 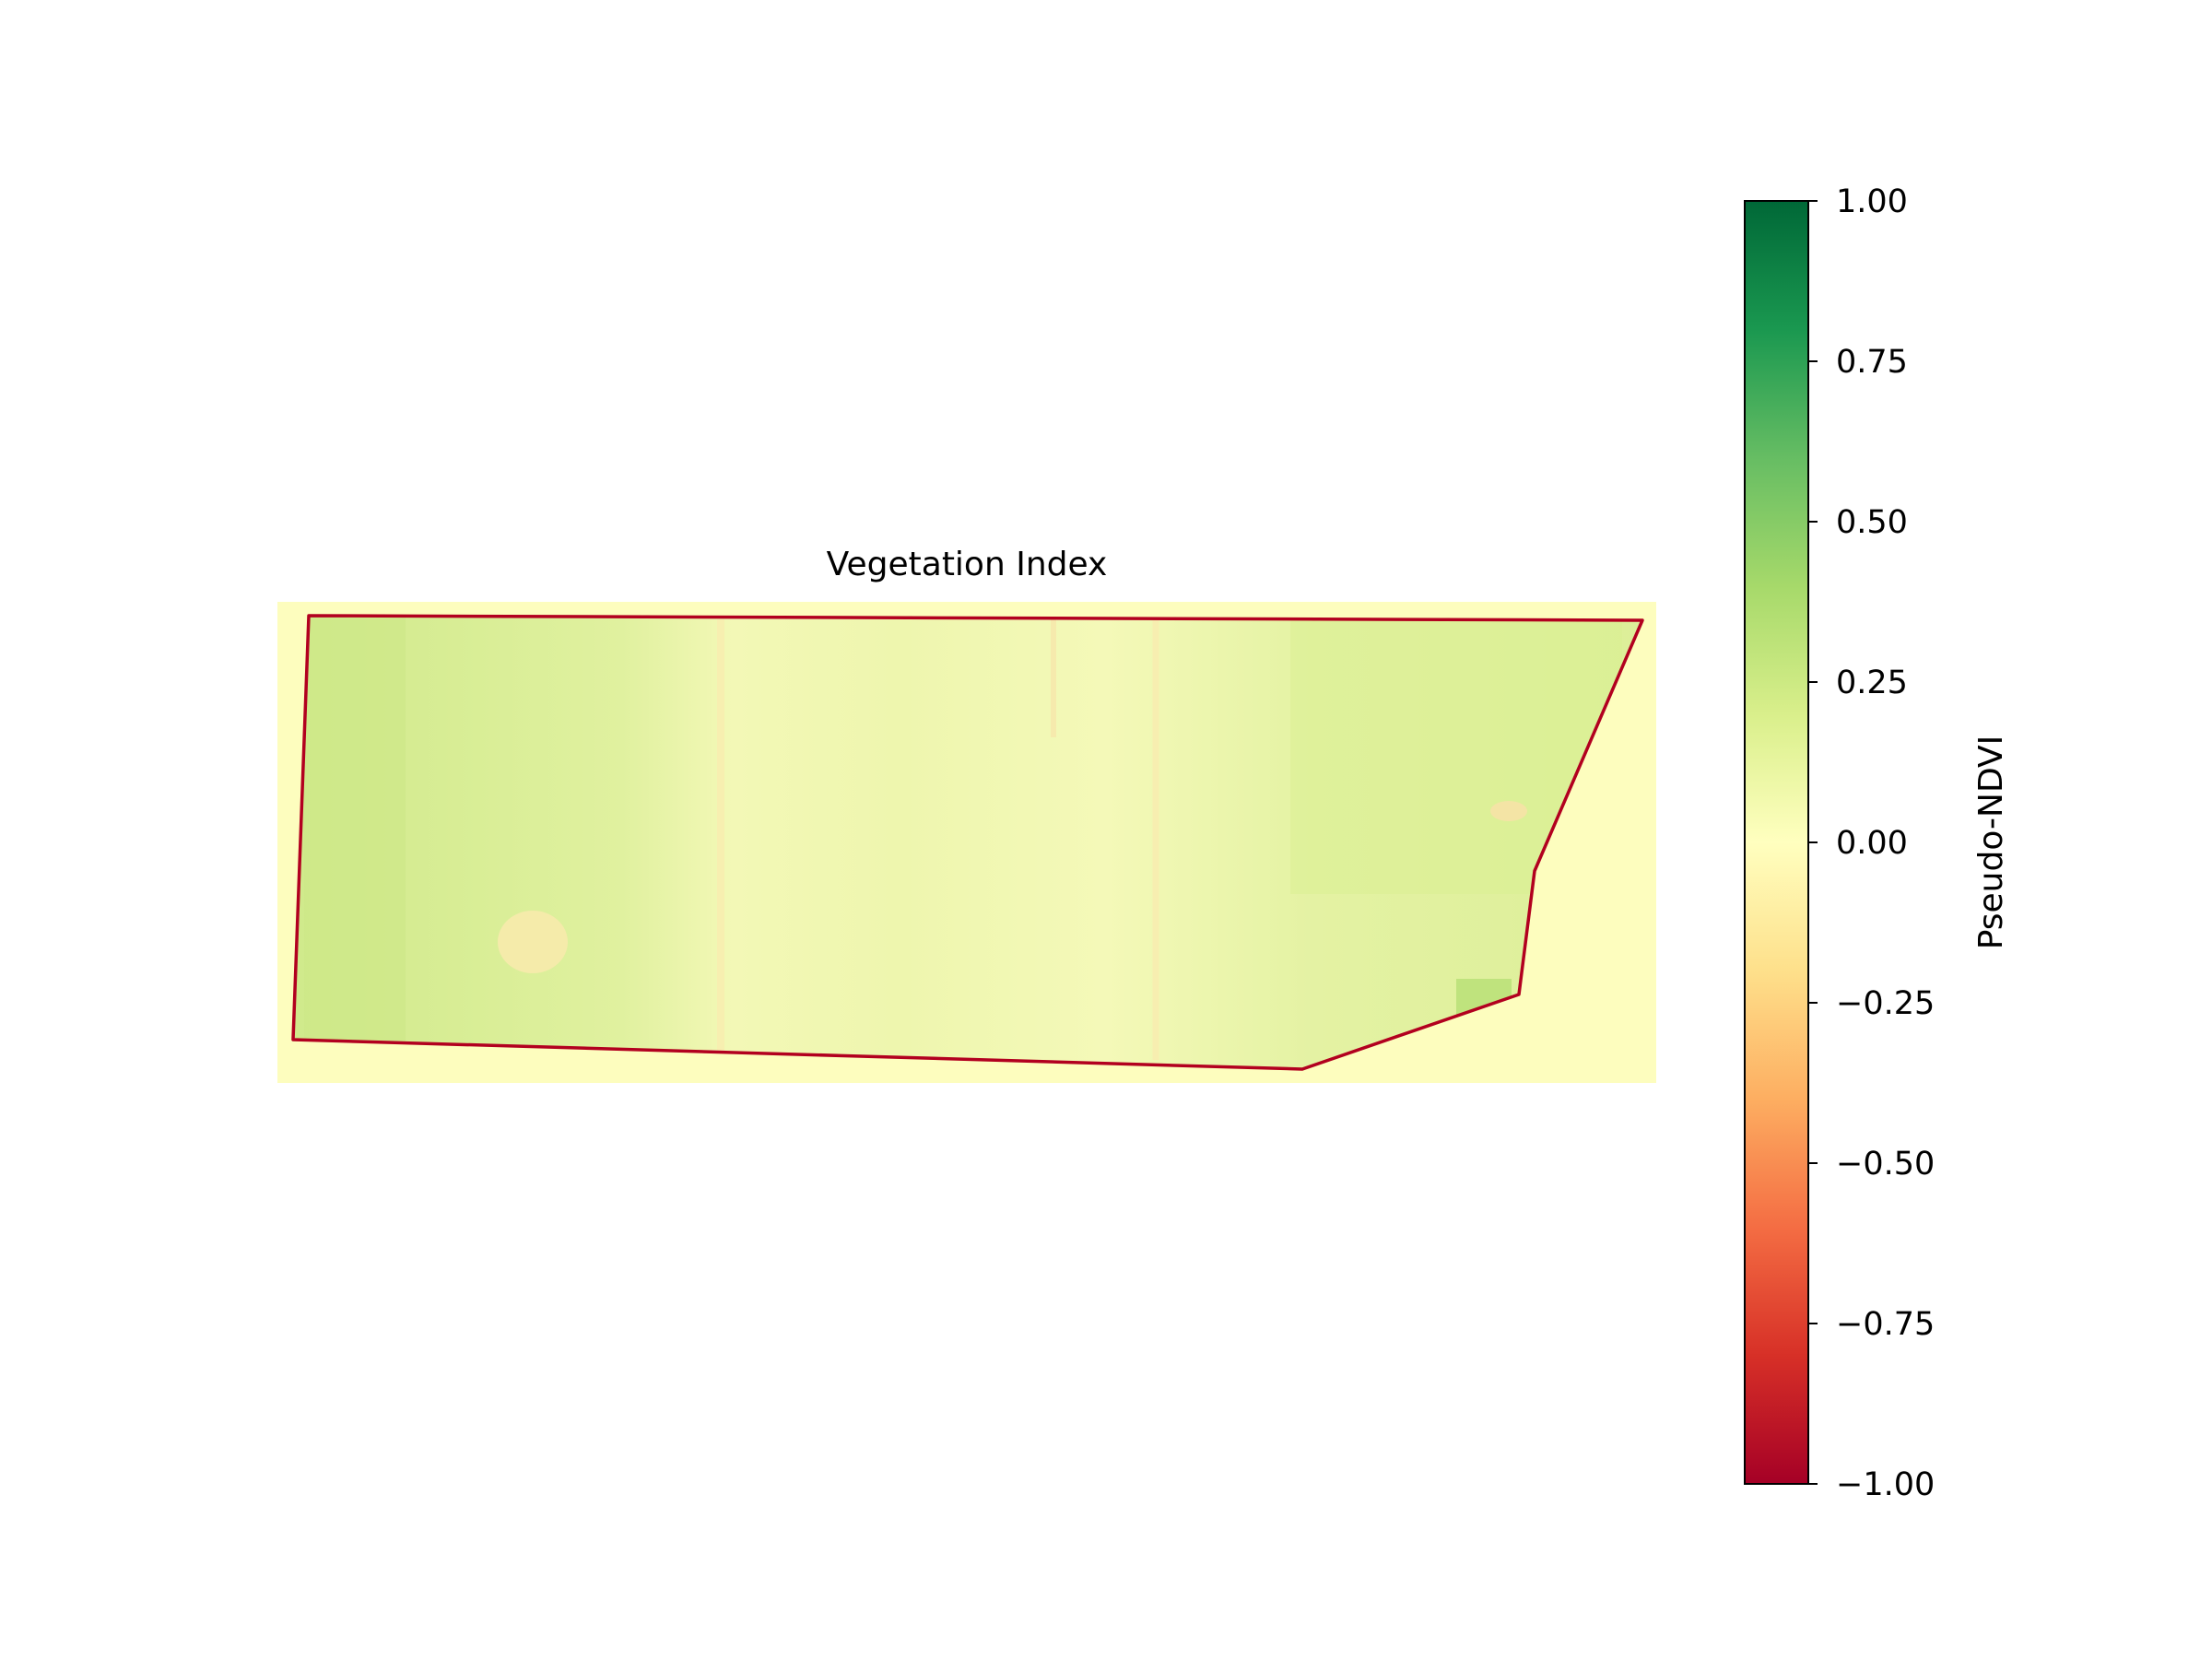 What do you see at coordinates (1872, 522) in the screenshot?
I see `colorbar-tick-label: 0.50` at bounding box center [1872, 522].